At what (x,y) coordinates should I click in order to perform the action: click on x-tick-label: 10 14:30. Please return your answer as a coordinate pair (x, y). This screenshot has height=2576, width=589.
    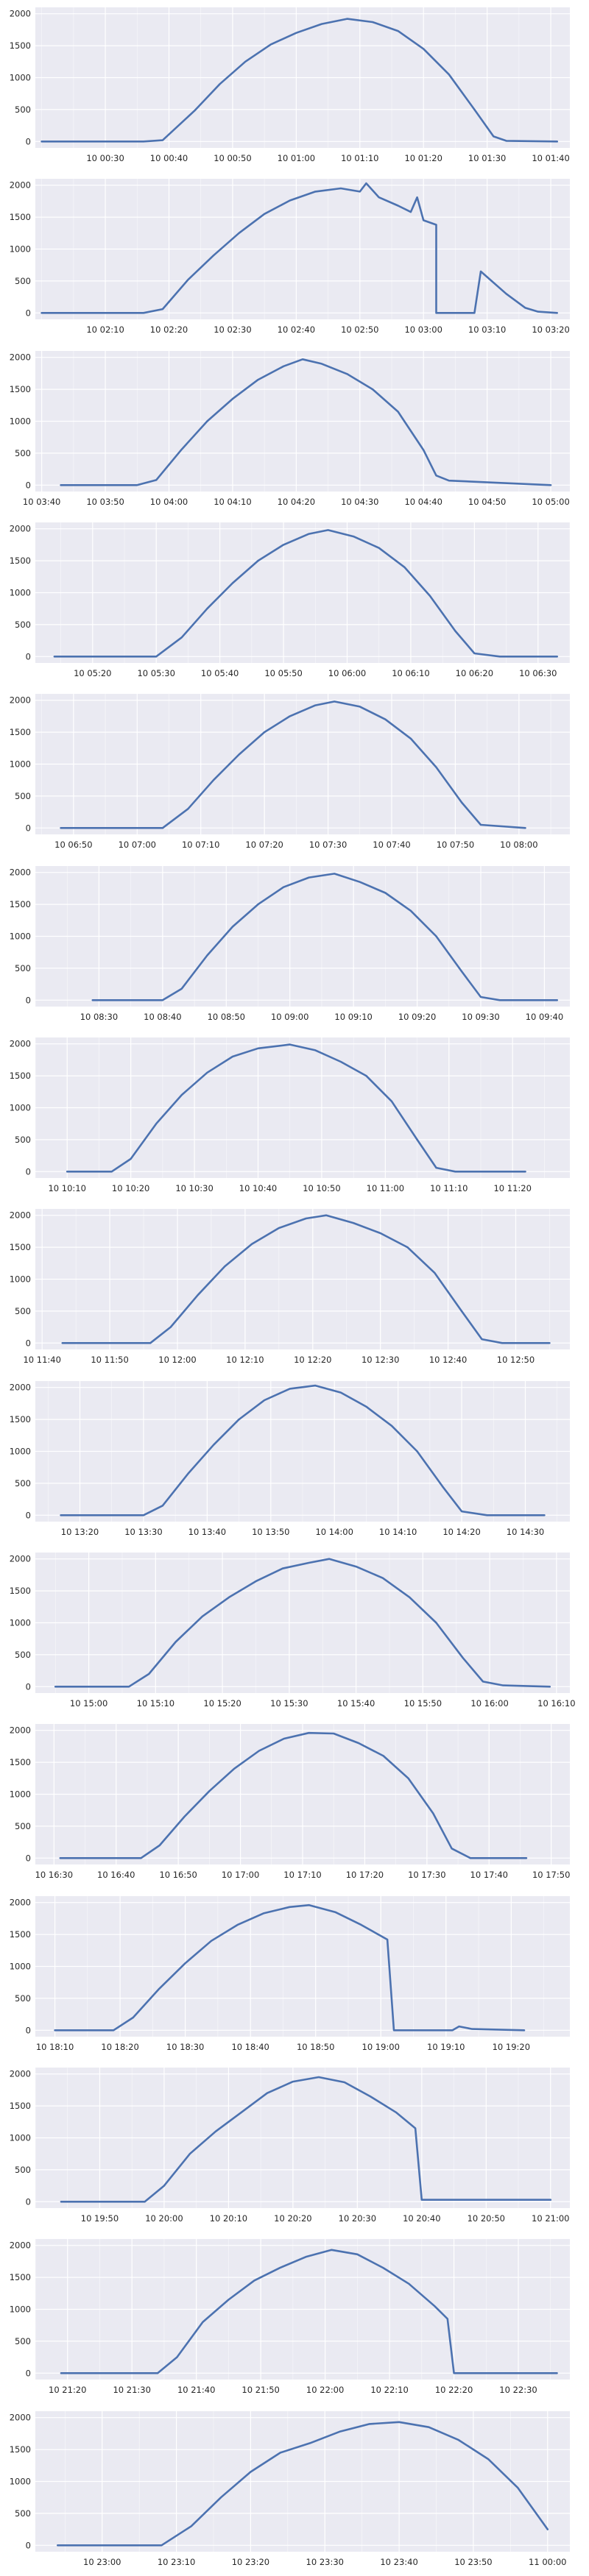
    Looking at the image, I should click on (525, 1532).